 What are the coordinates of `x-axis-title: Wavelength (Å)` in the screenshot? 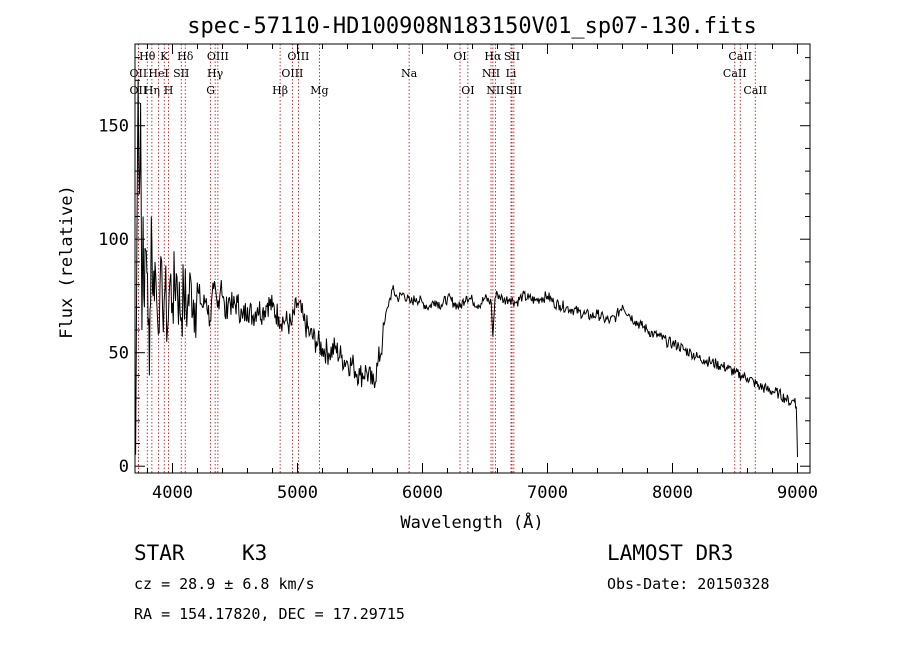 It's located at (471, 522).